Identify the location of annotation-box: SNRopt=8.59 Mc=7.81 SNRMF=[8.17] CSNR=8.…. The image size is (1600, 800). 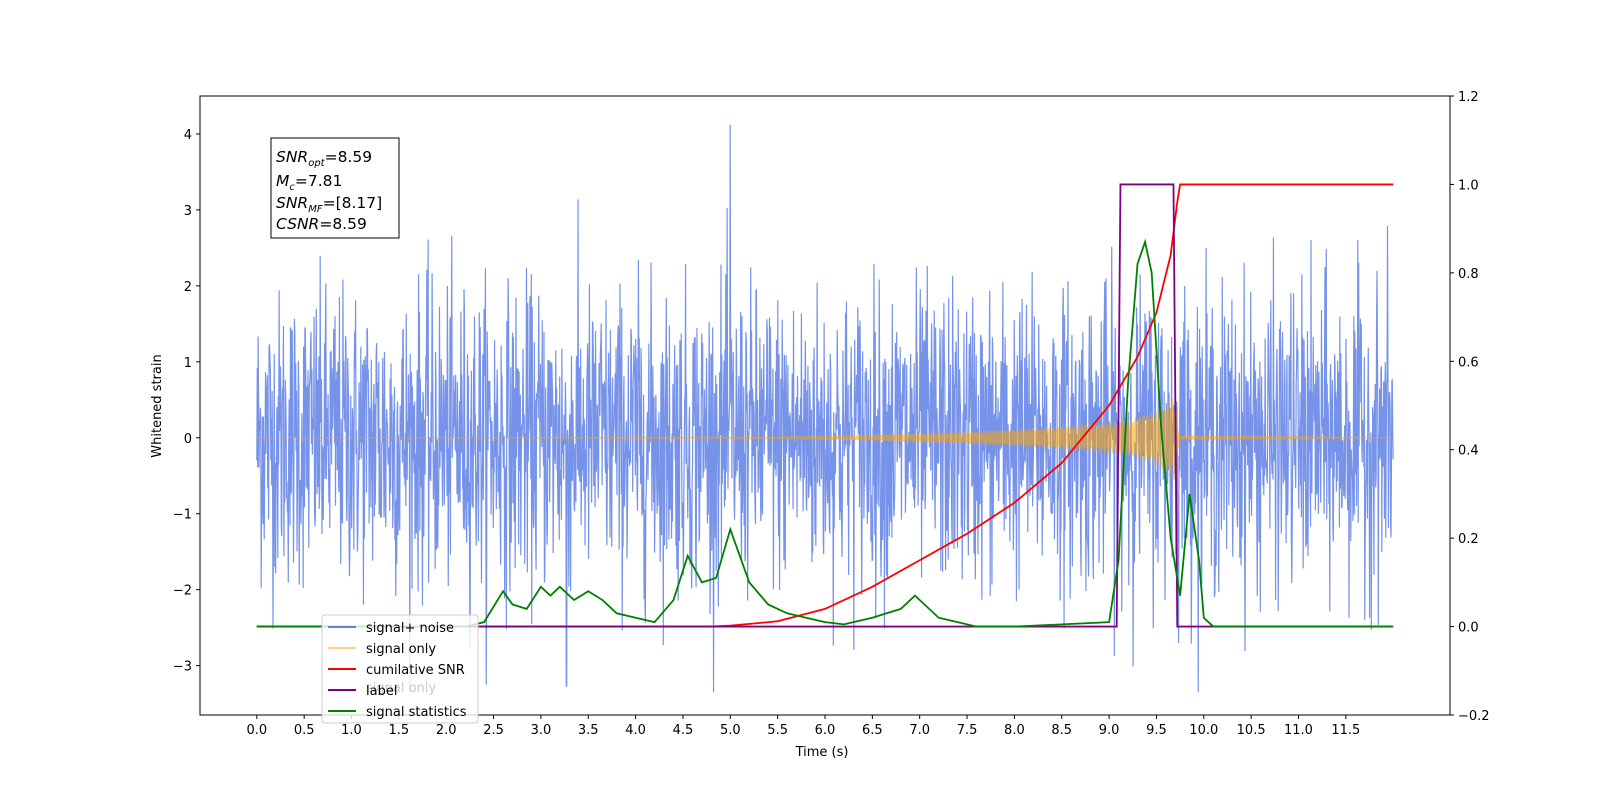
(335, 188).